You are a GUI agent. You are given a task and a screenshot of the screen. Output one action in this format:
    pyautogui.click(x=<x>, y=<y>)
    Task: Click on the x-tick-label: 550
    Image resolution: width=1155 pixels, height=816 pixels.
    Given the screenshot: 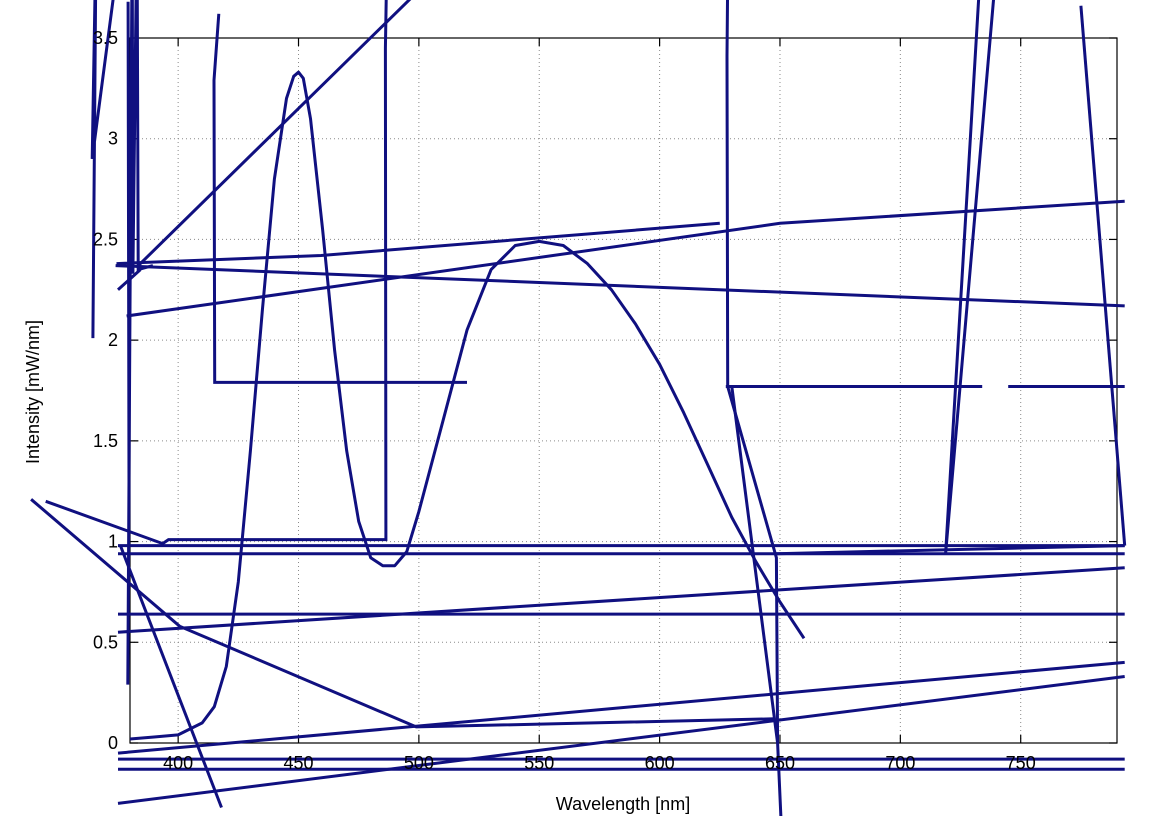 What is the action you would take?
    pyautogui.click(x=539, y=763)
    